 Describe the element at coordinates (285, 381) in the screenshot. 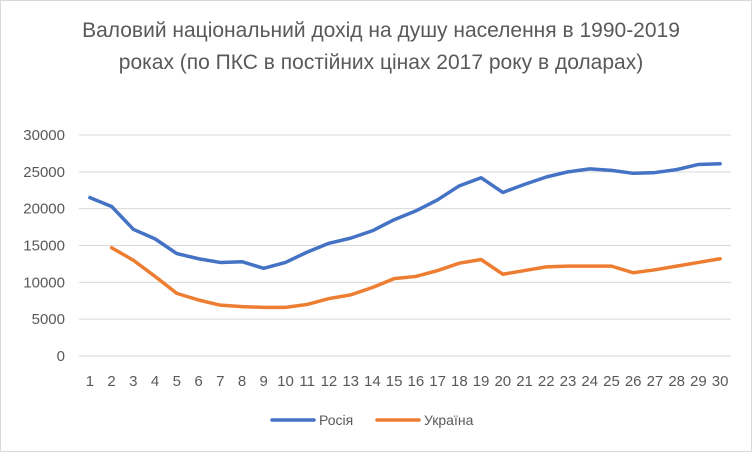

I see `x-tick-label: 10` at that location.